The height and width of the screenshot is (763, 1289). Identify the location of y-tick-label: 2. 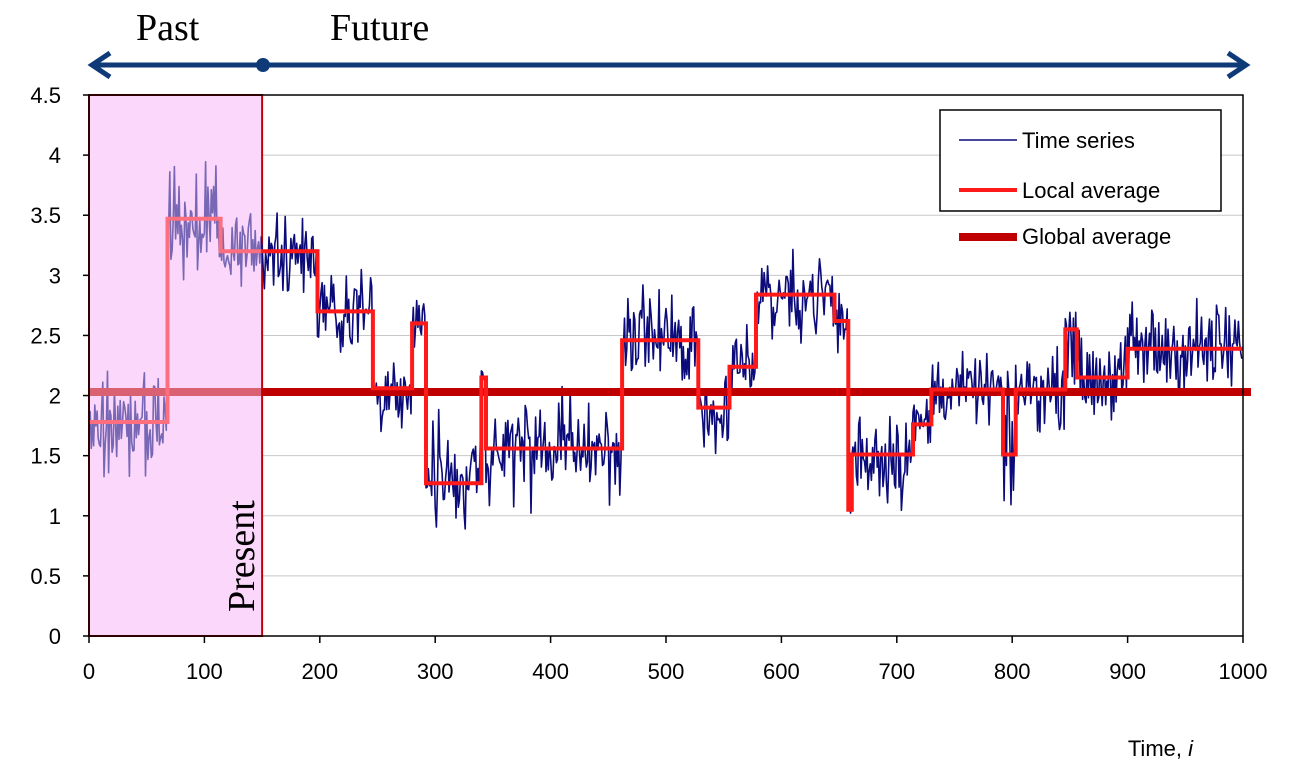
(55, 396).